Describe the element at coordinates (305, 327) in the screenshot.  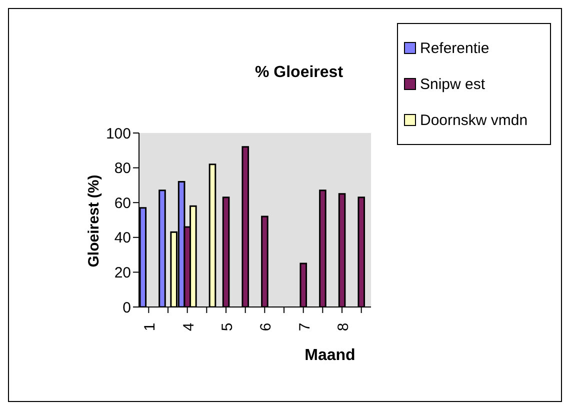
I see `x-tick-label: 7` at that location.